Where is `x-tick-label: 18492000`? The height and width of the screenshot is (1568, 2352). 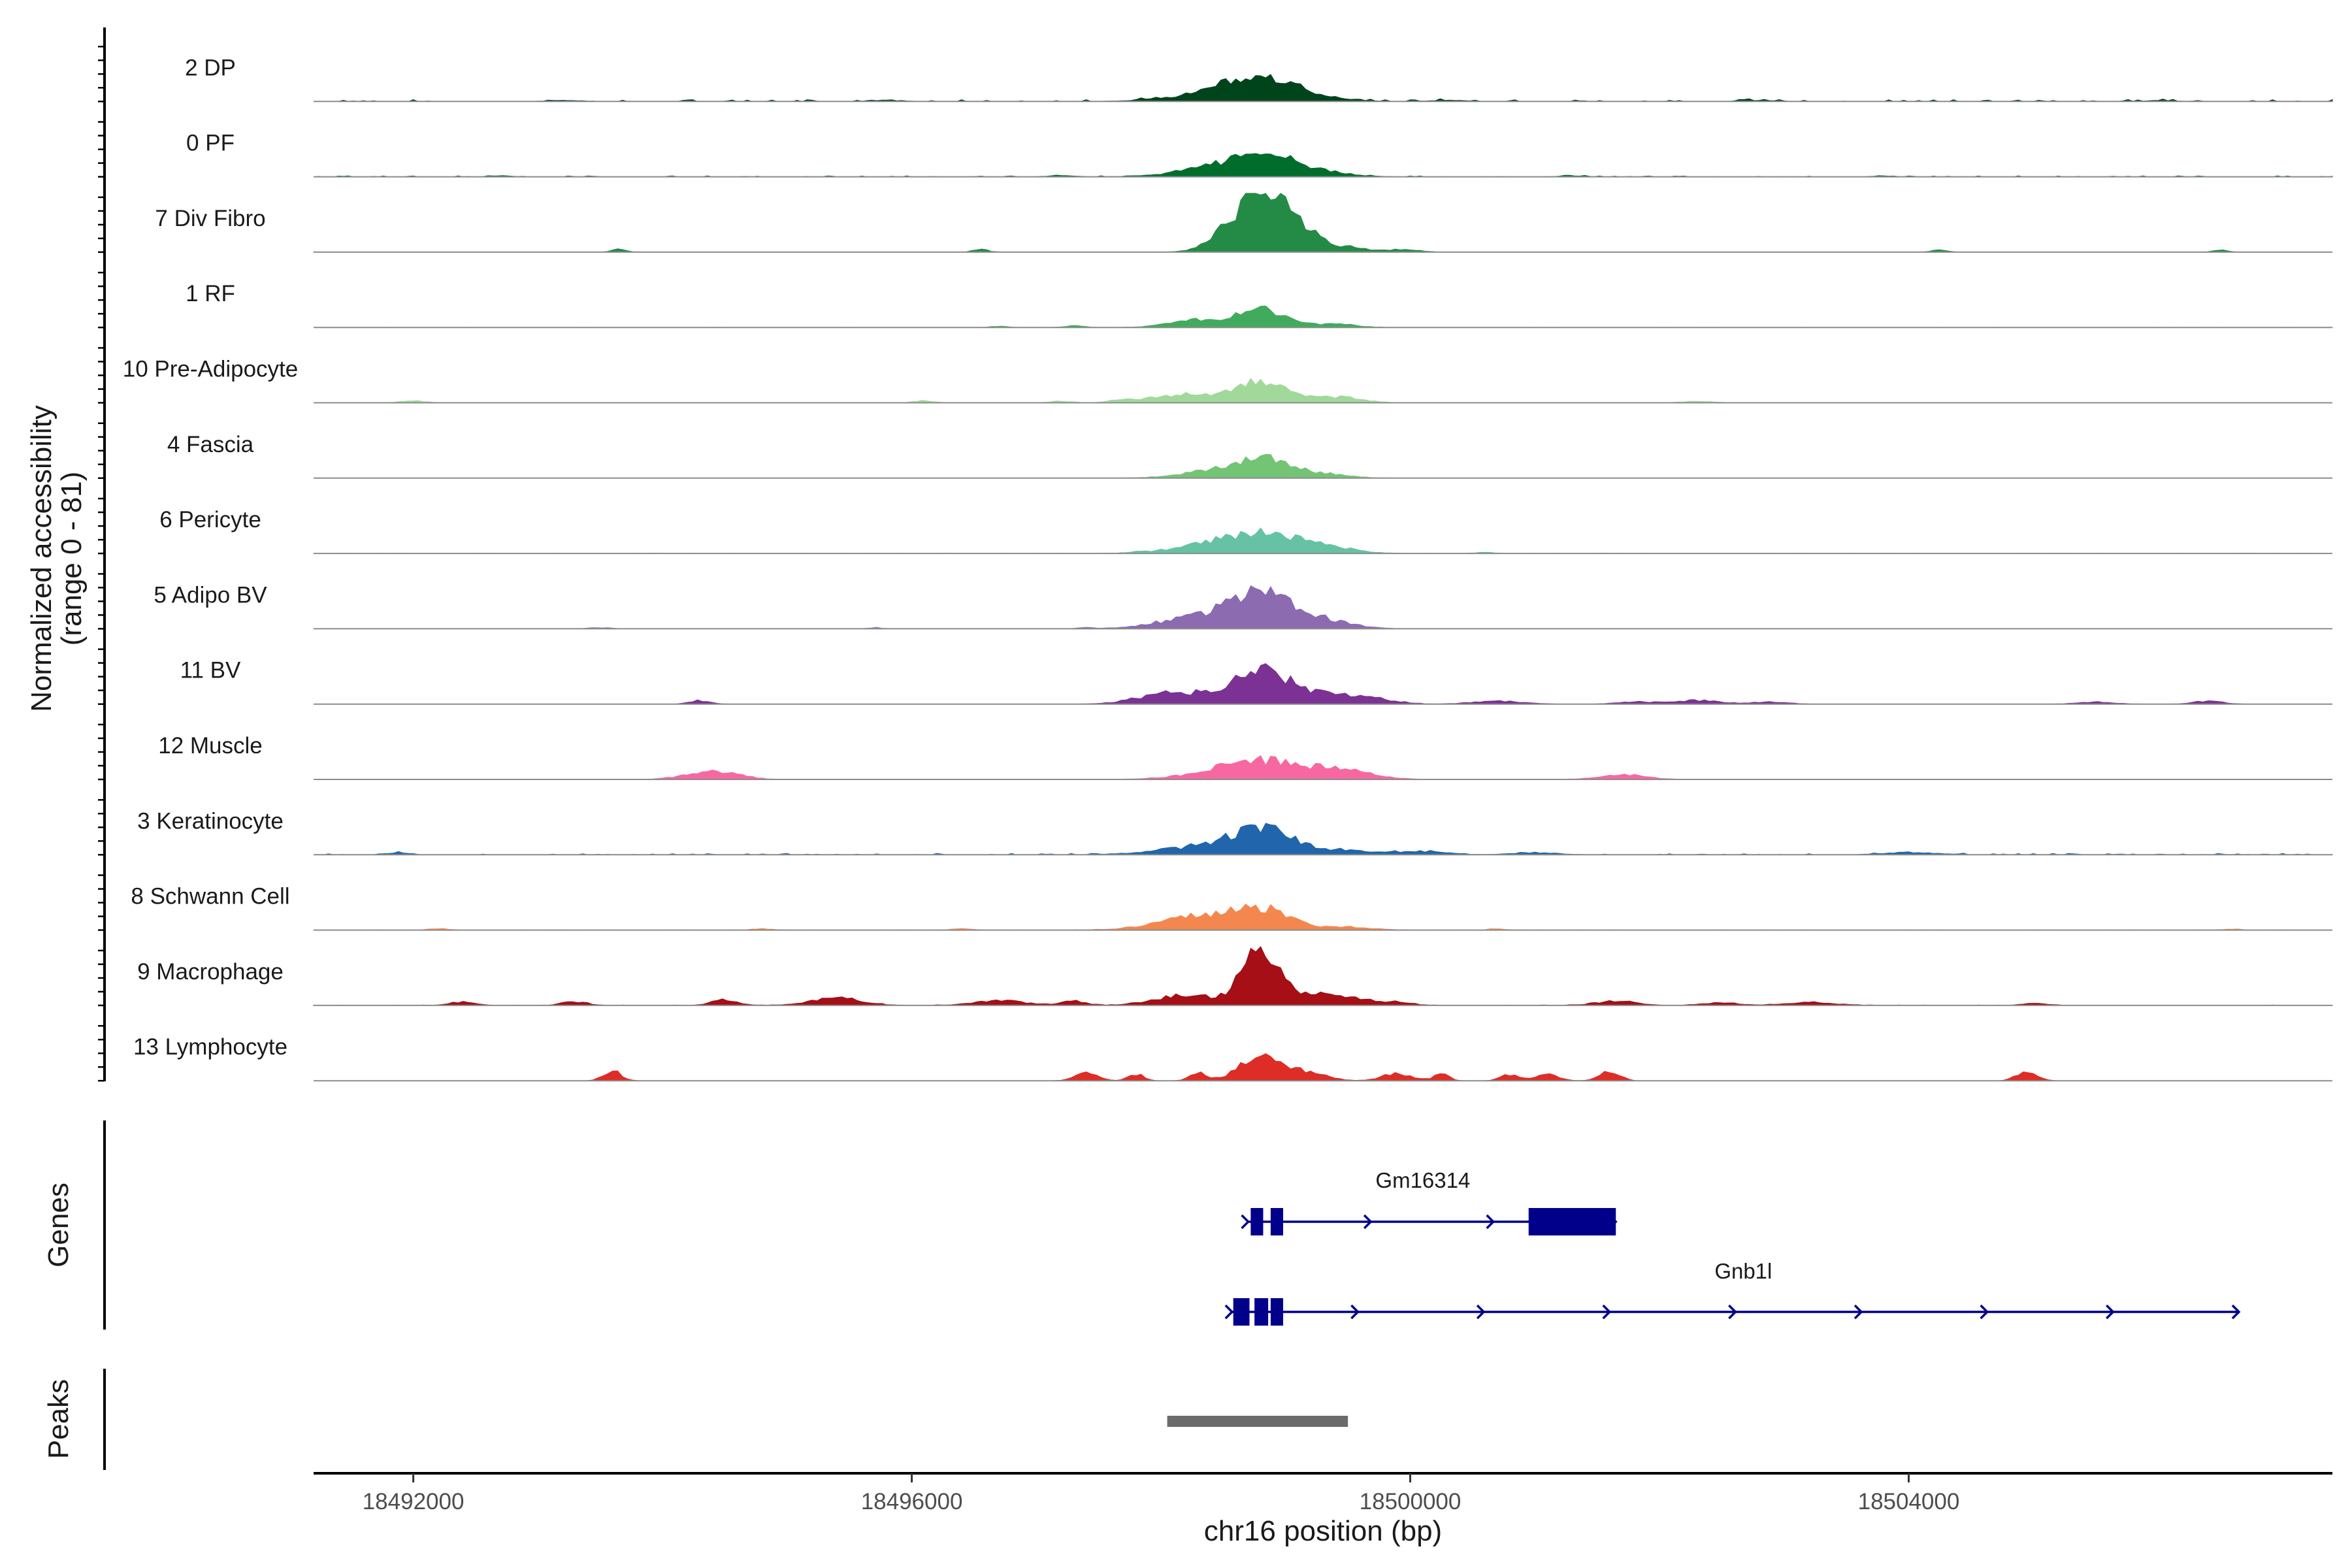
x-tick-label: 18492000 is located at coordinates (414, 1501).